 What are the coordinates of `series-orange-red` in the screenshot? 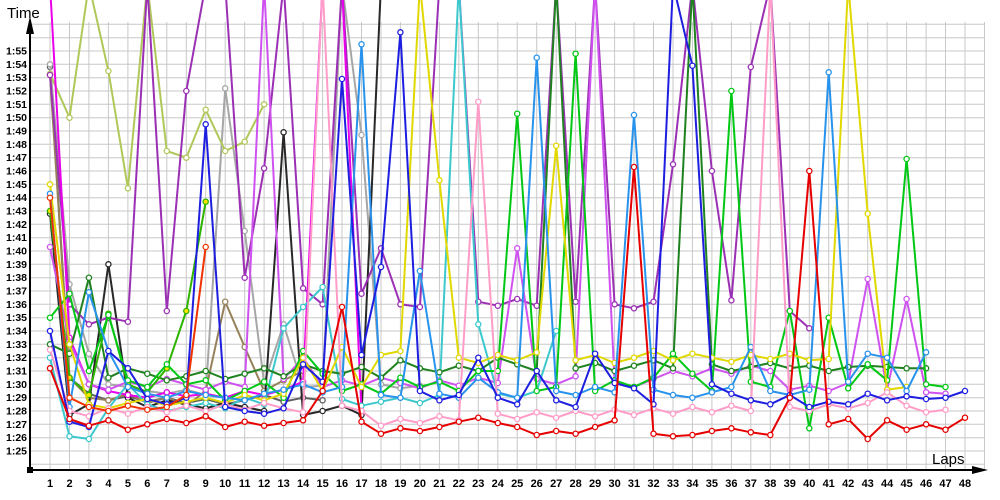 It's located at (127, 304).